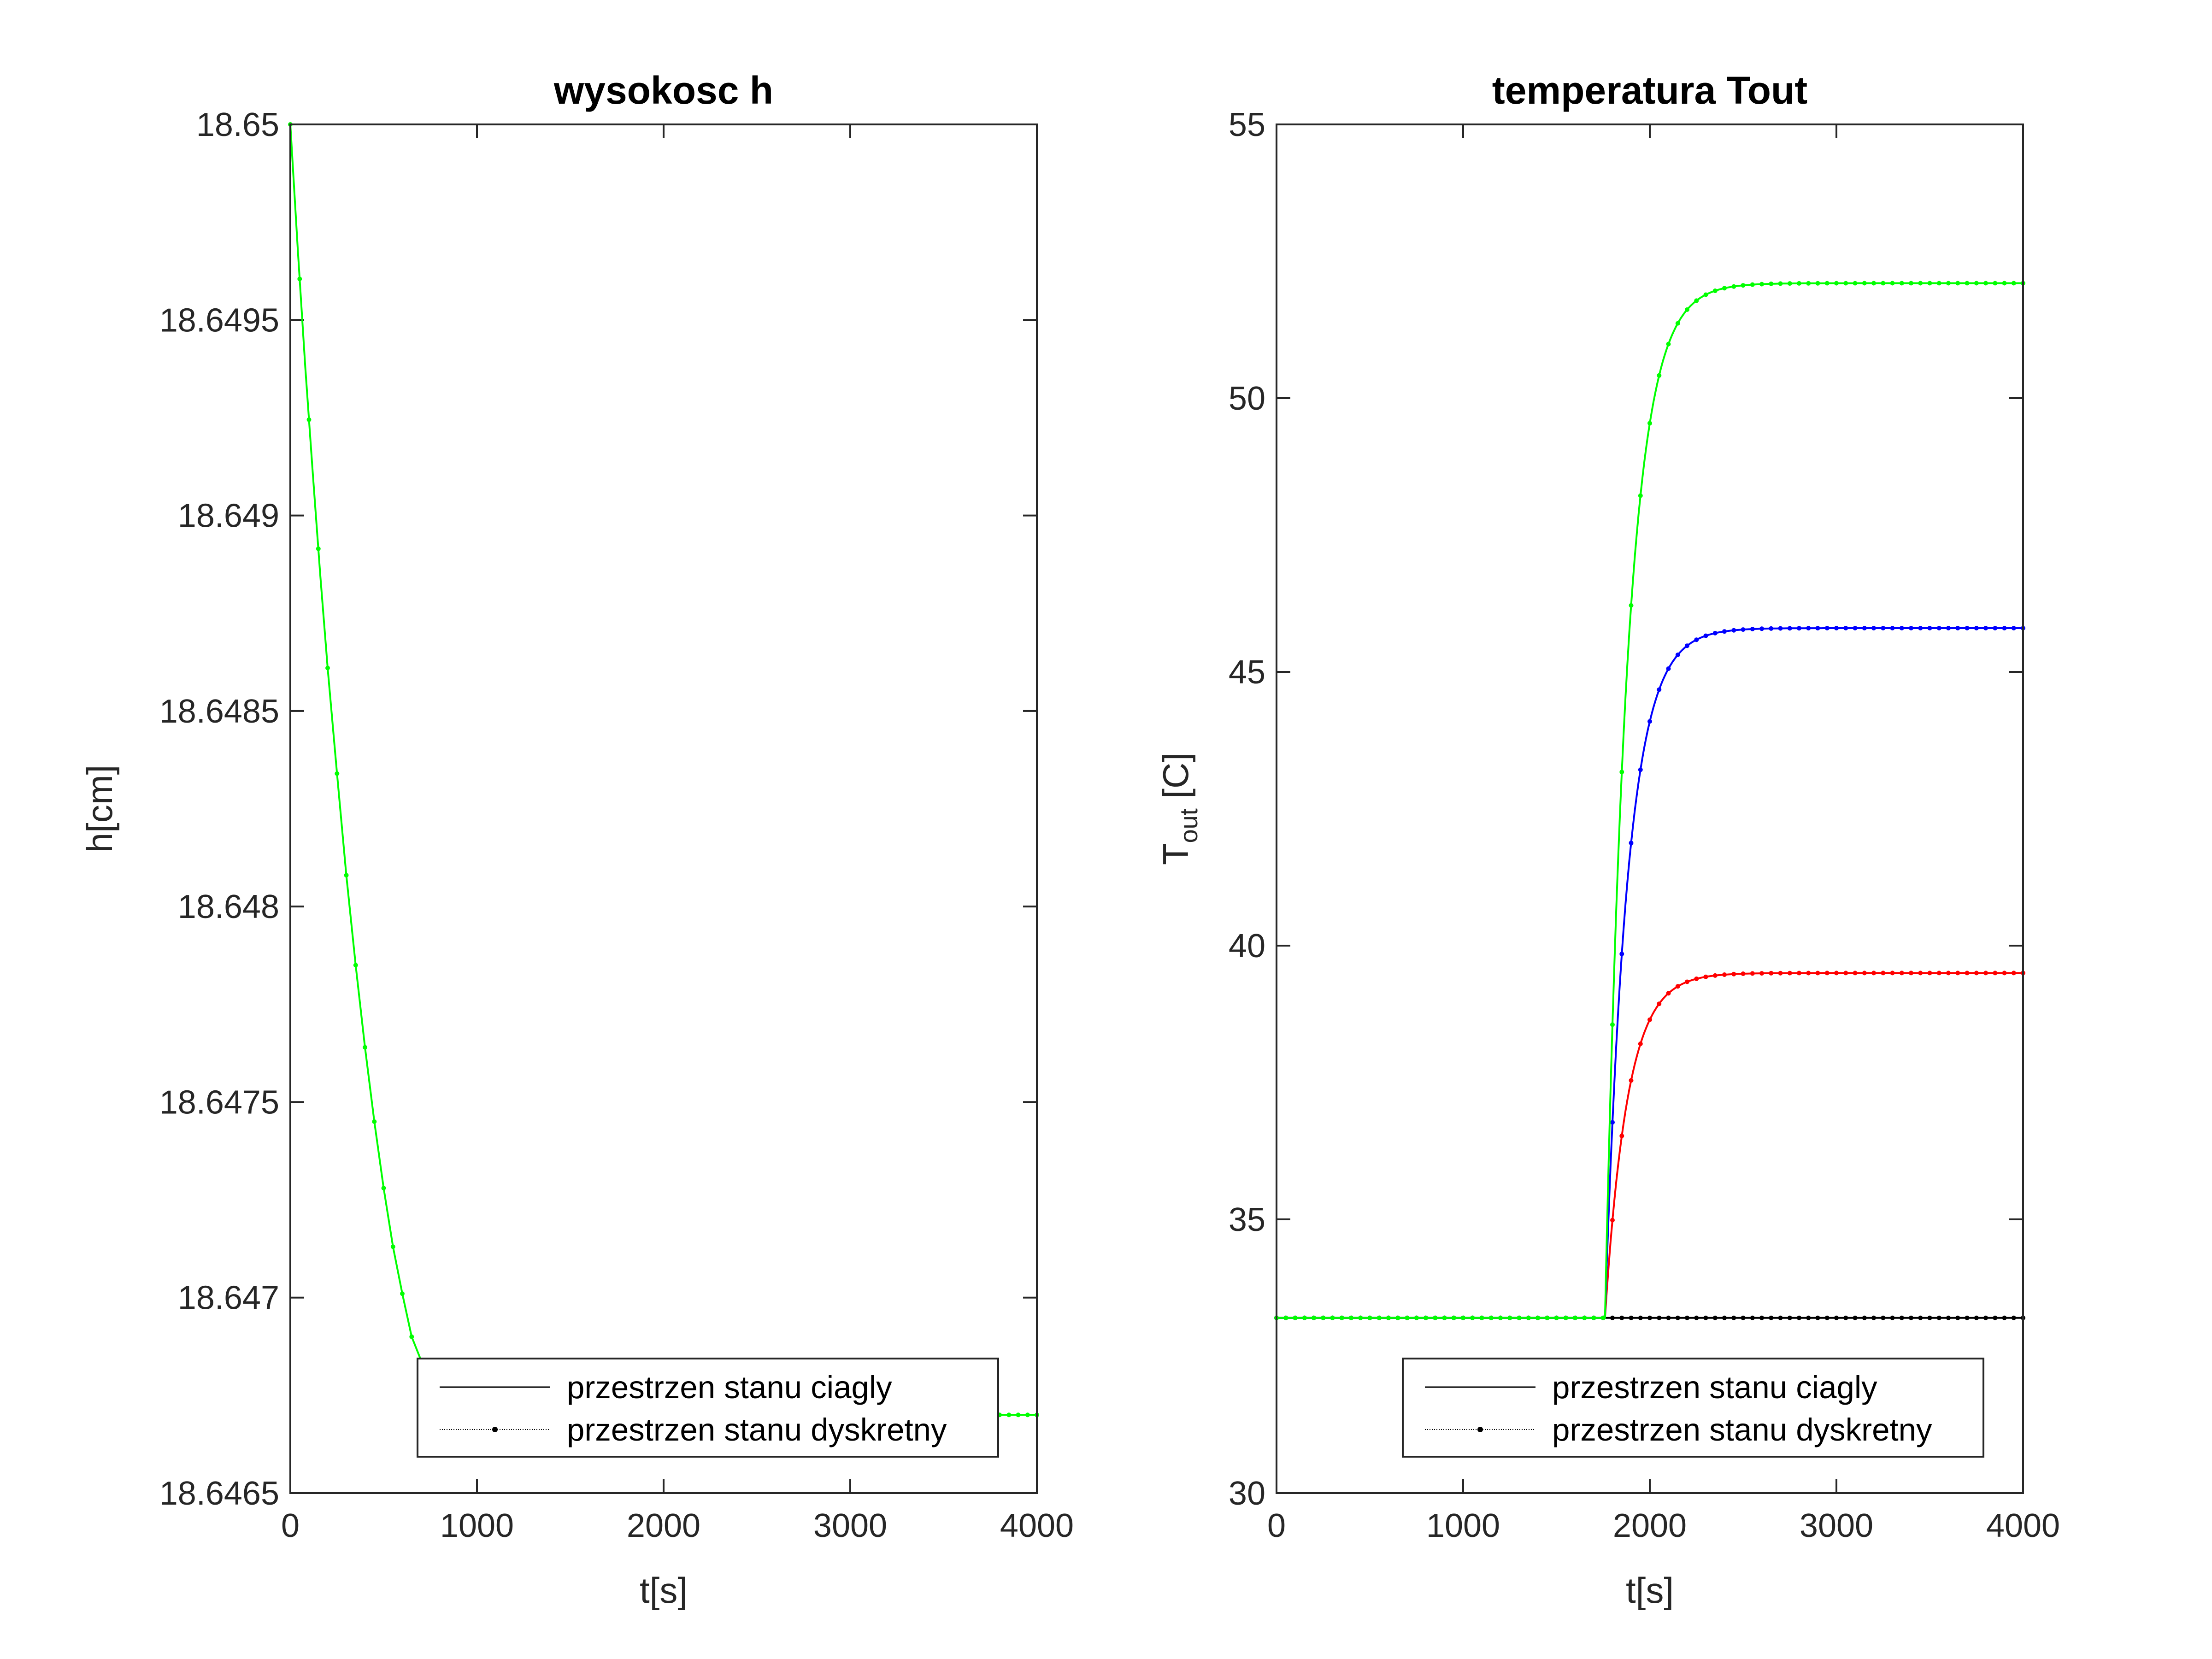 The width and height of the screenshot is (2212, 1659). I want to click on height-xtick-label: 2000, so click(663, 1525).